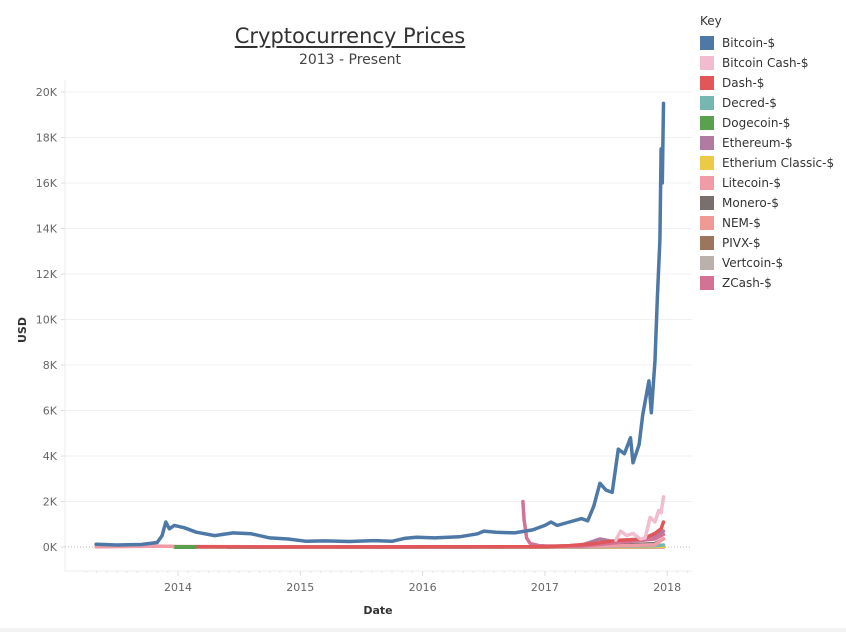 The height and width of the screenshot is (632, 846). What do you see at coordinates (300, 587) in the screenshot?
I see `x-tick-label: 2015` at bounding box center [300, 587].